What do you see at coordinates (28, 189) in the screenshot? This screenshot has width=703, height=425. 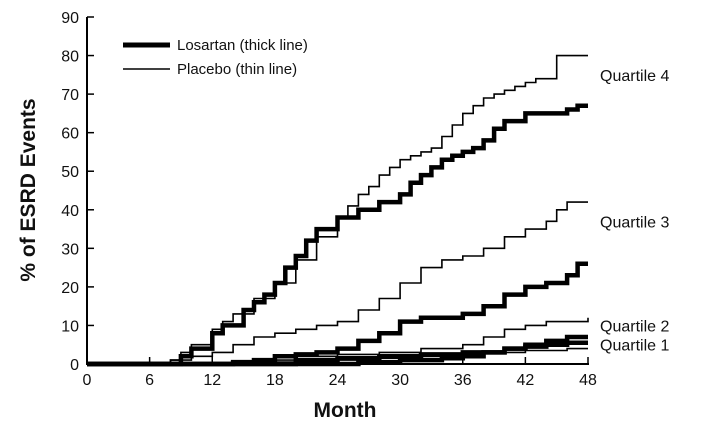 I see `y-axis-title: % of ESRD Events` at bounding box center [28, 189].